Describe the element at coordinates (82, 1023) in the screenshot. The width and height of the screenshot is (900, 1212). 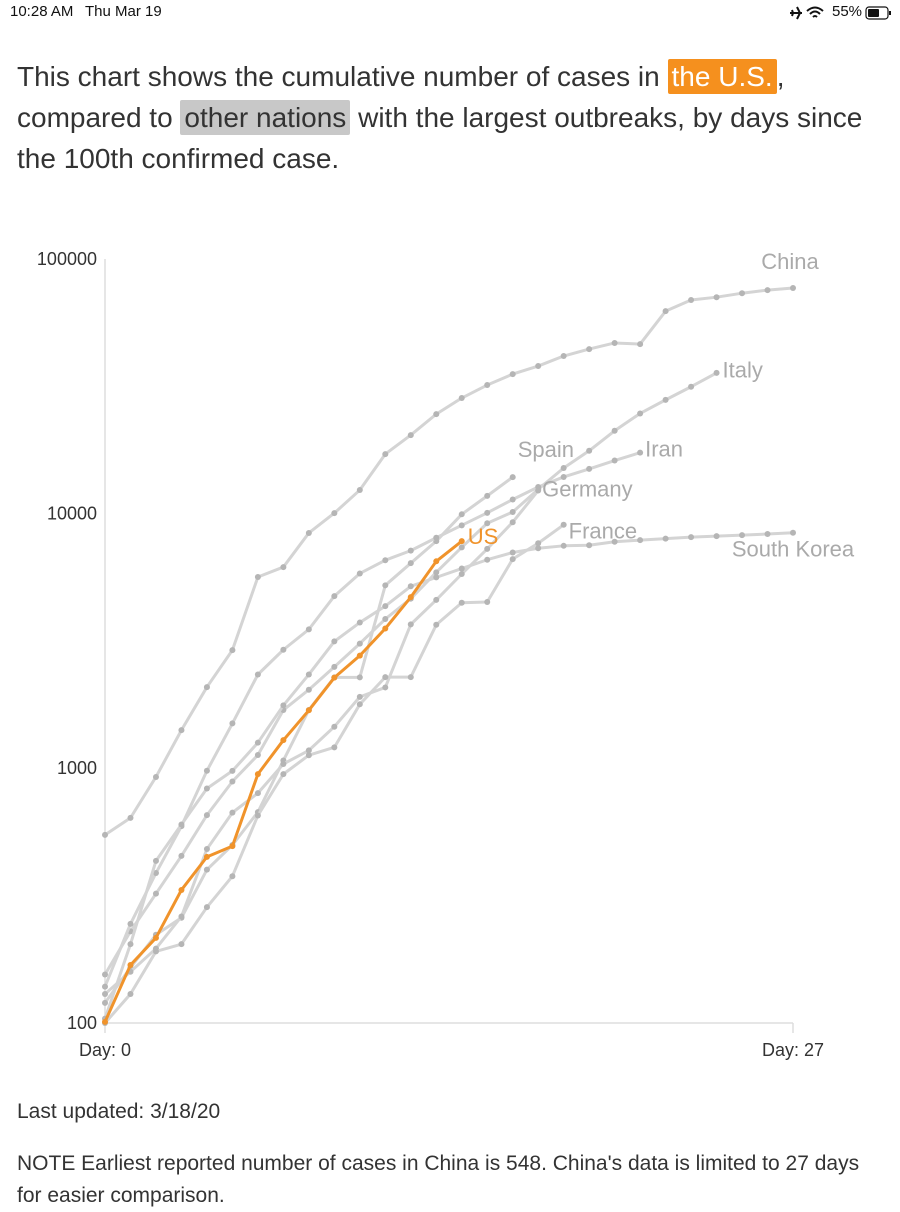
I see `y-tick-label: 100` at that location.